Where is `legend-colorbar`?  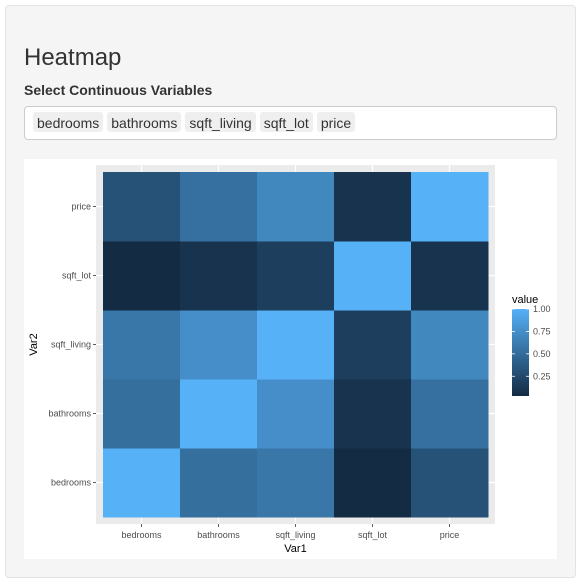 legend-colorbar is located at coordinates (520, 352).